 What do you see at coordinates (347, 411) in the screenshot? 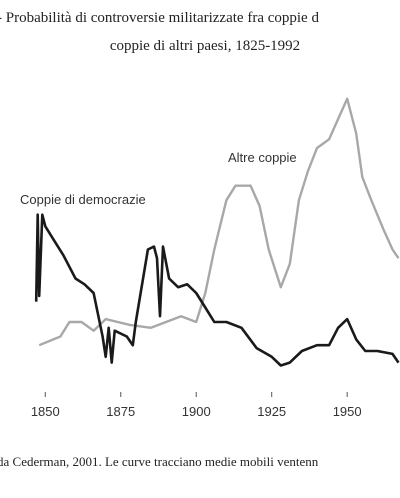
I see `x-tick-label: 1950` at bounding box center [347, 411].